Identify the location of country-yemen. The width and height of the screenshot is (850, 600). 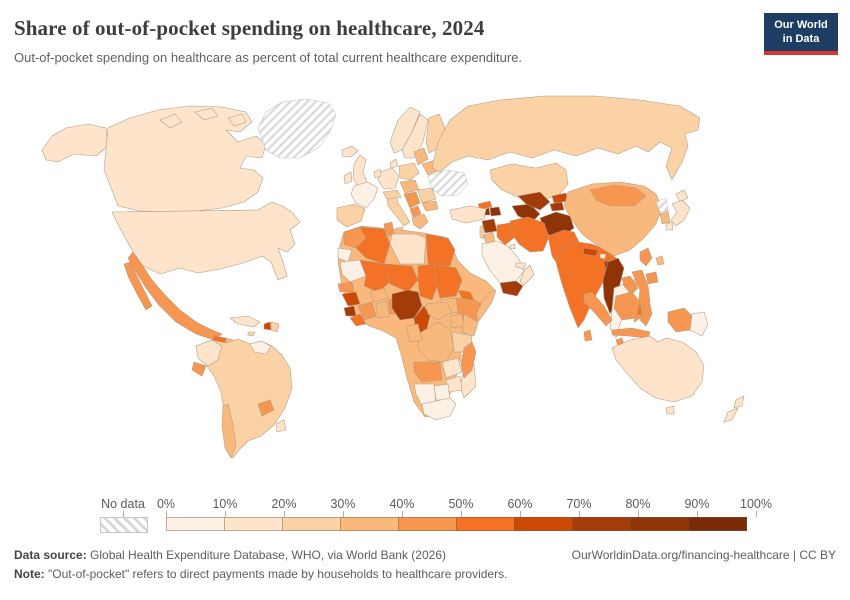
(511, 288).